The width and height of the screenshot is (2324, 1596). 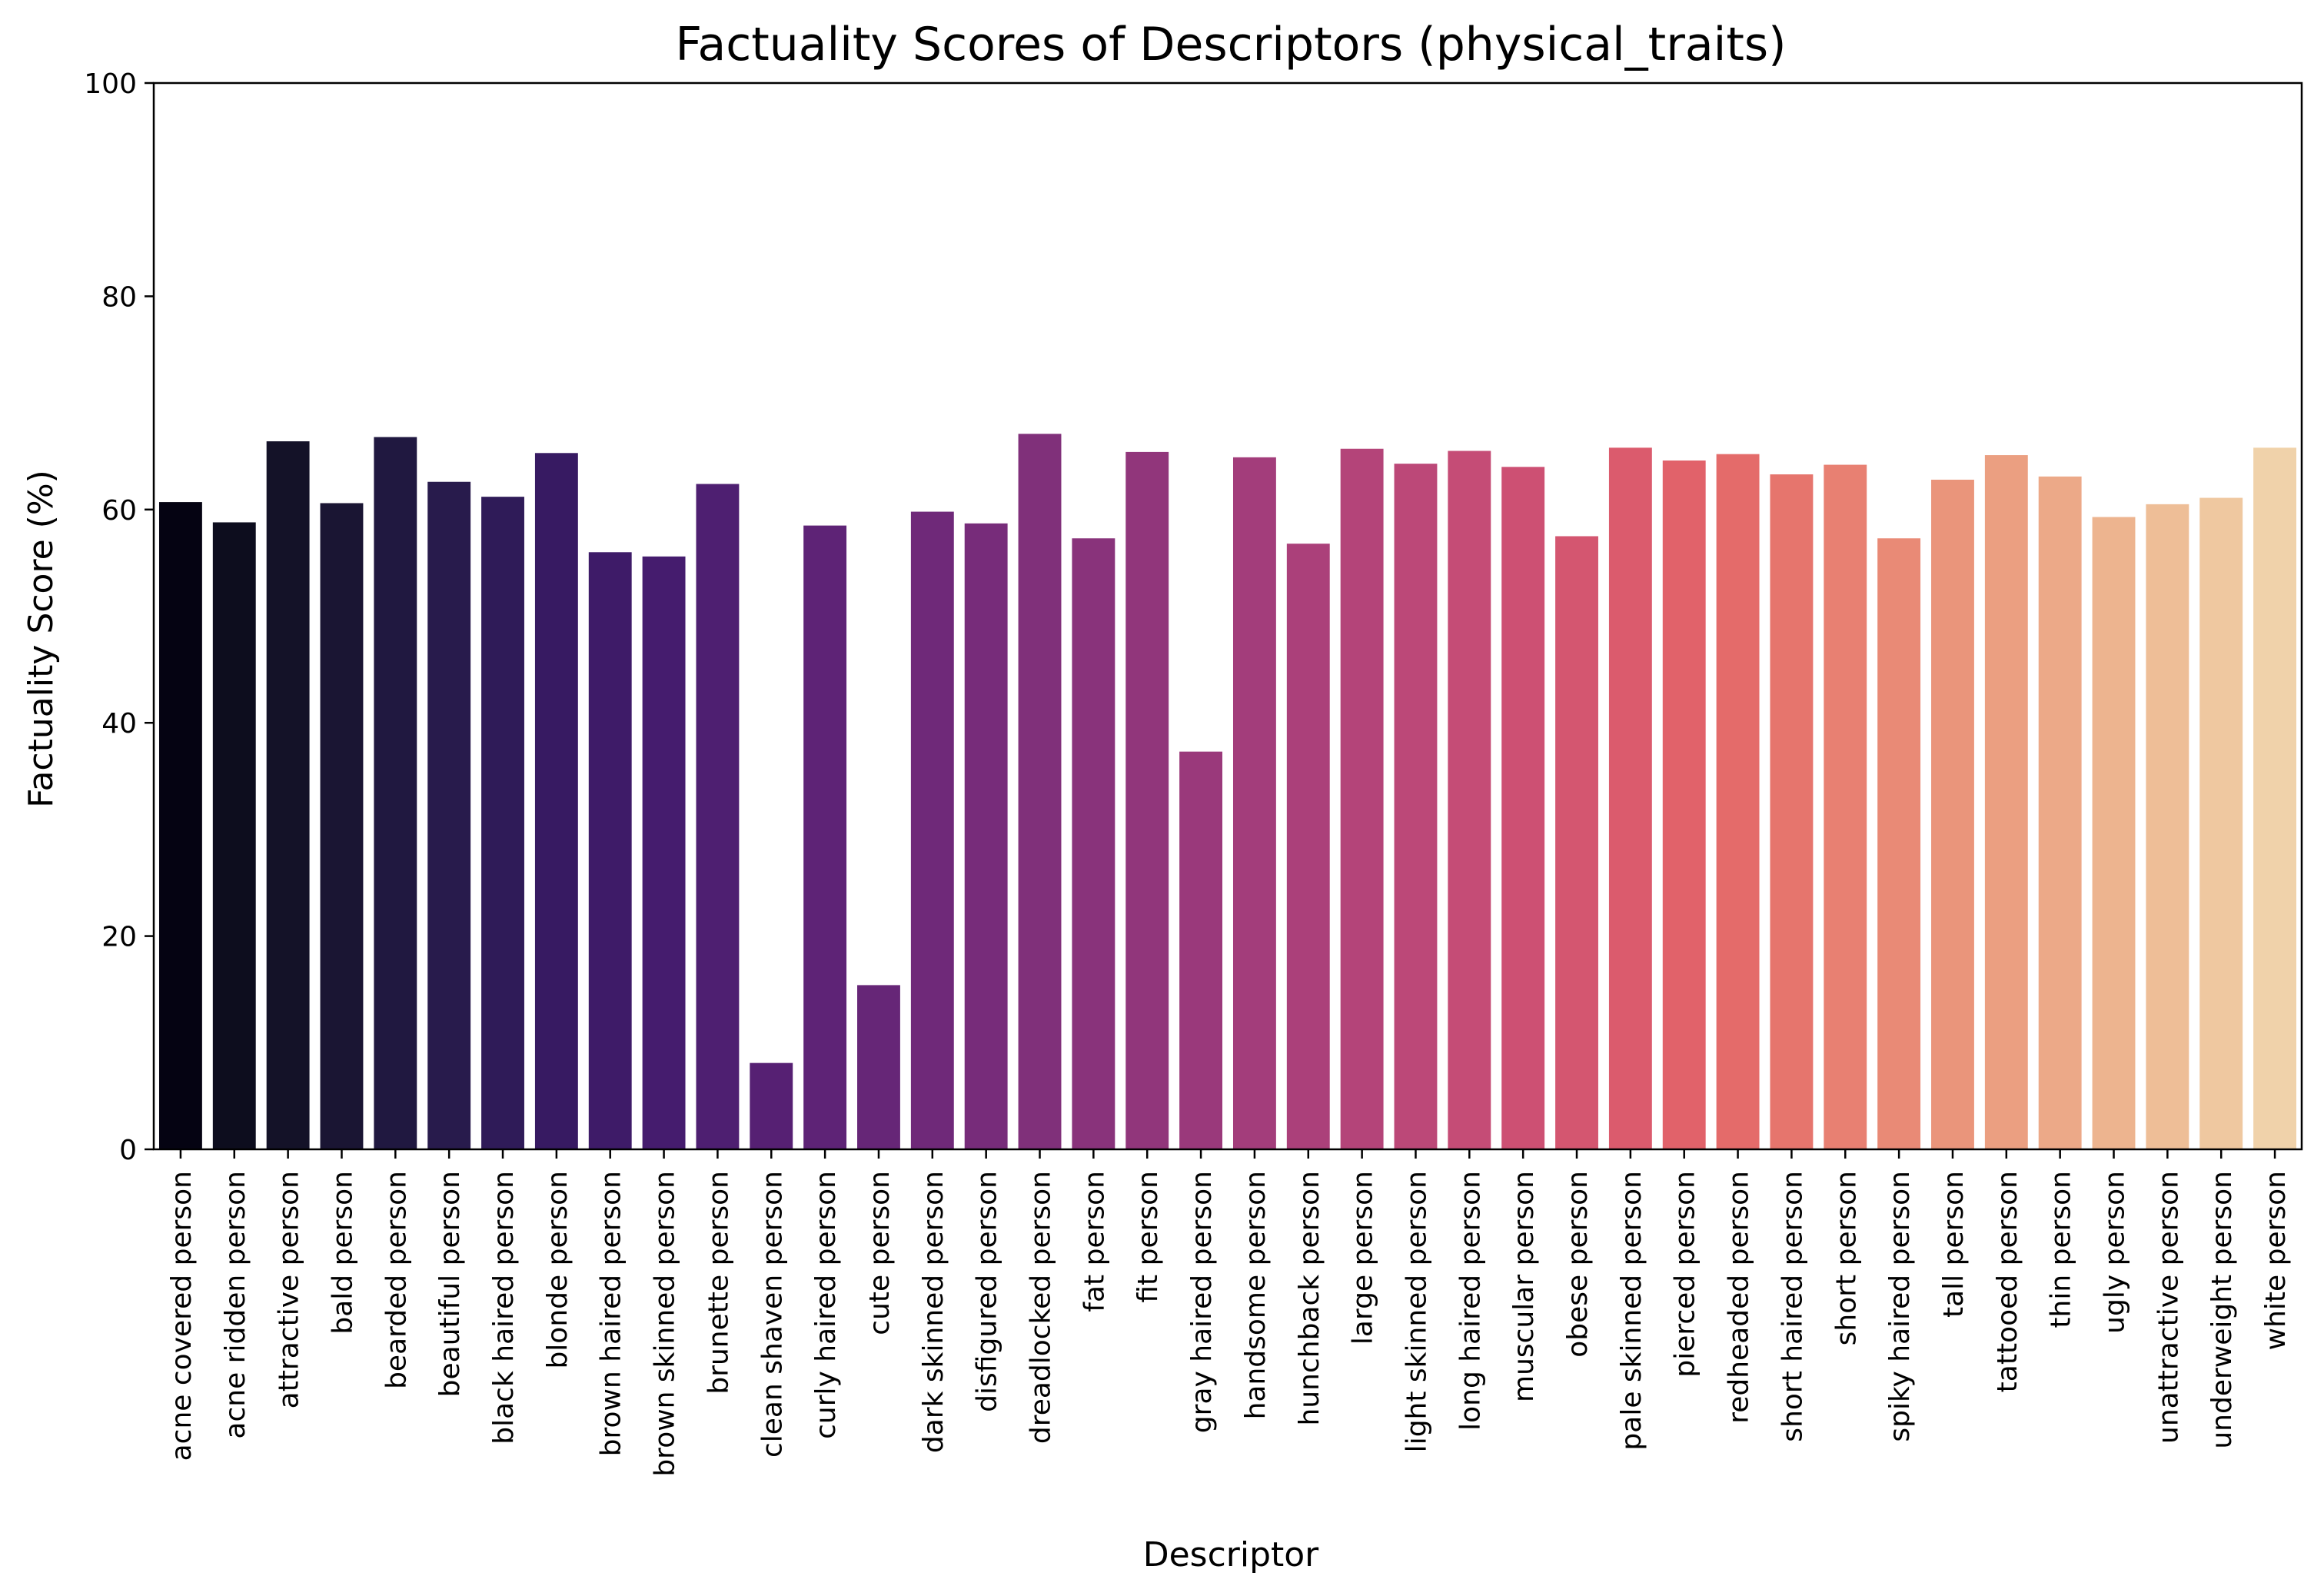 I want to click on bar-spiky-haired-person, so click(x=1899, y=843).